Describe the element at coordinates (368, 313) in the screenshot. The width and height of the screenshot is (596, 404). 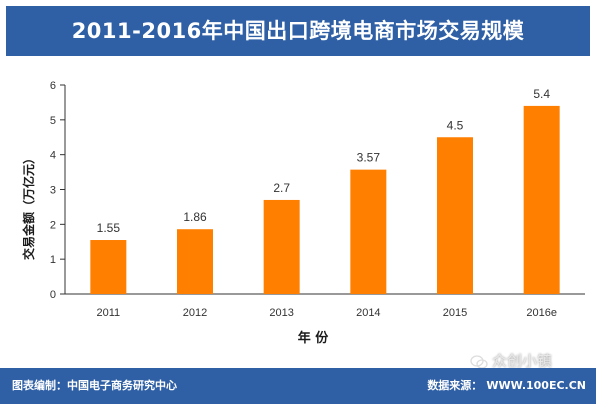
I see `x-tick-label: 2014` at that location.